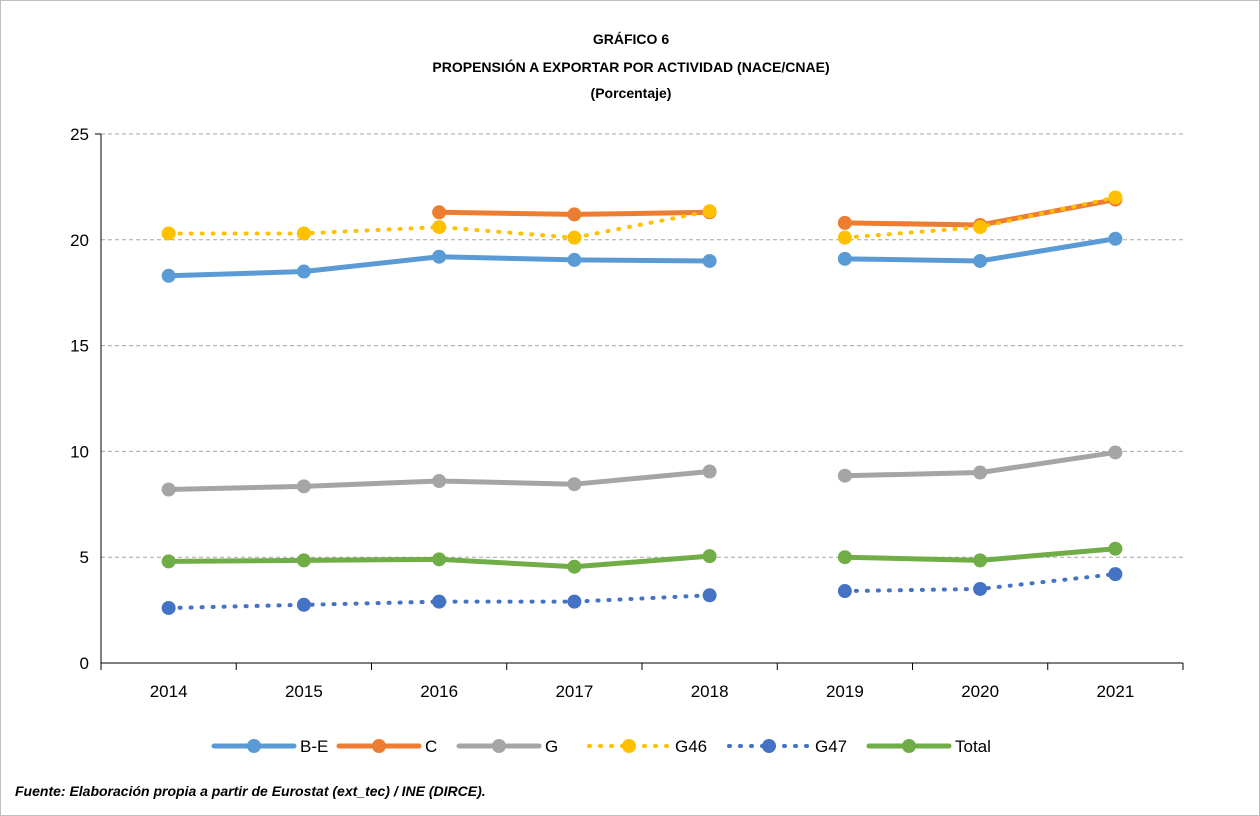 The image size is (1260, 816). What do you see at coordinates (379, 746) in the screenshot?
I see `legend-marker-c` at bounding box center [379, 746].